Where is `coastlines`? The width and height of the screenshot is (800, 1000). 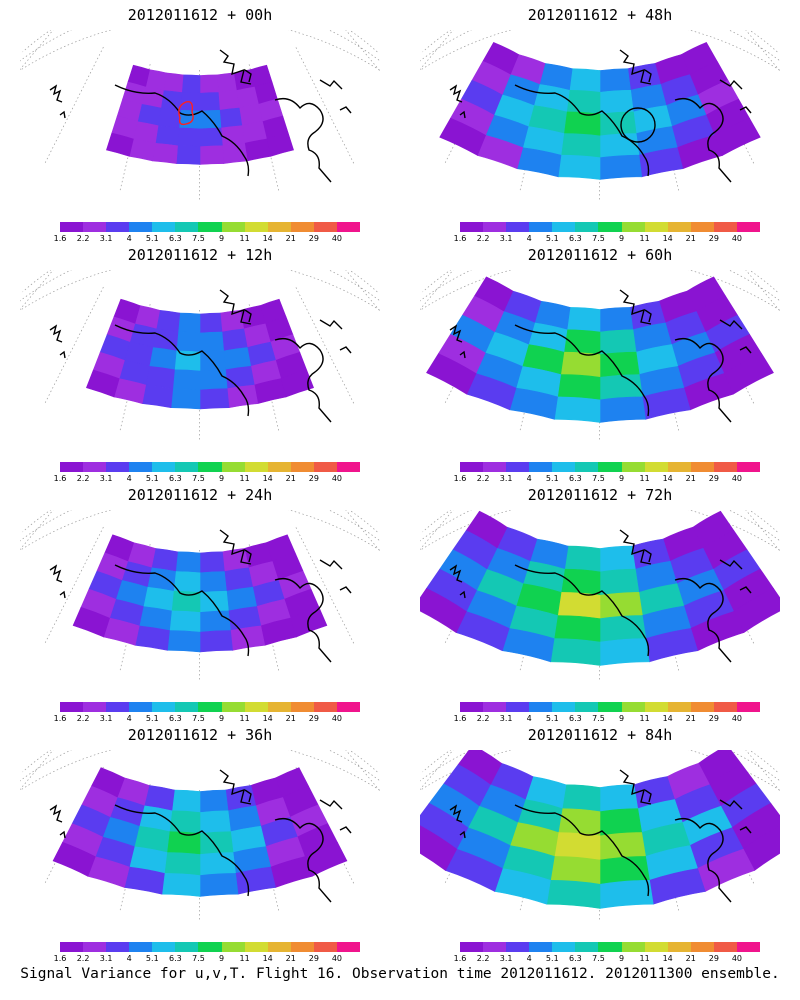 coastlines is located at coordinates (200, 356).